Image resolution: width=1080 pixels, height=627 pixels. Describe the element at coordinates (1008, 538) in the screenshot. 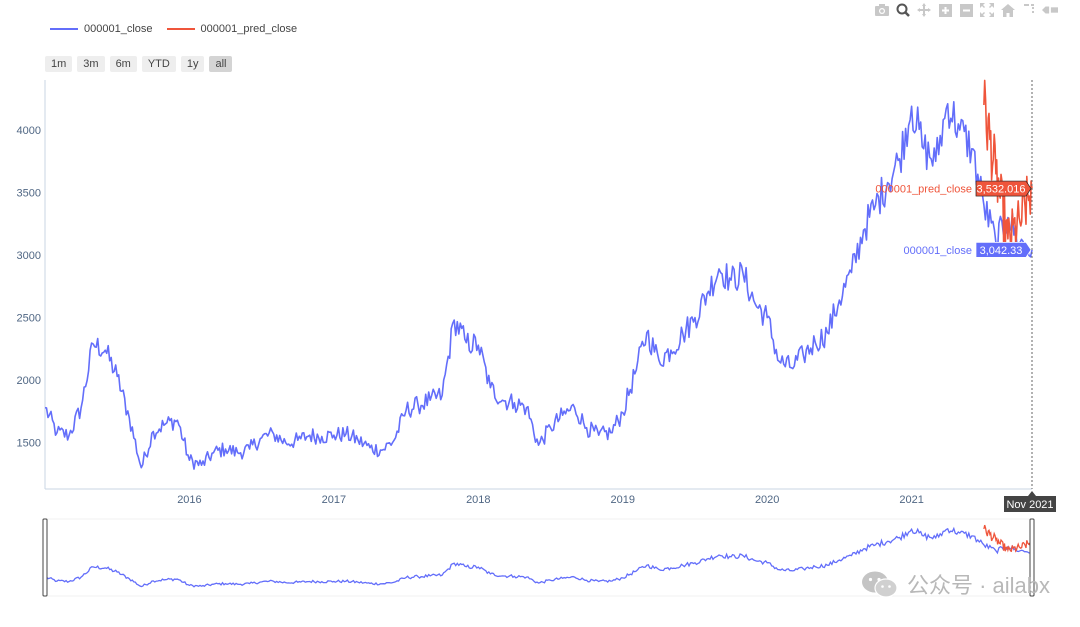

I see `slider-line-000001_pred_close` at that location.